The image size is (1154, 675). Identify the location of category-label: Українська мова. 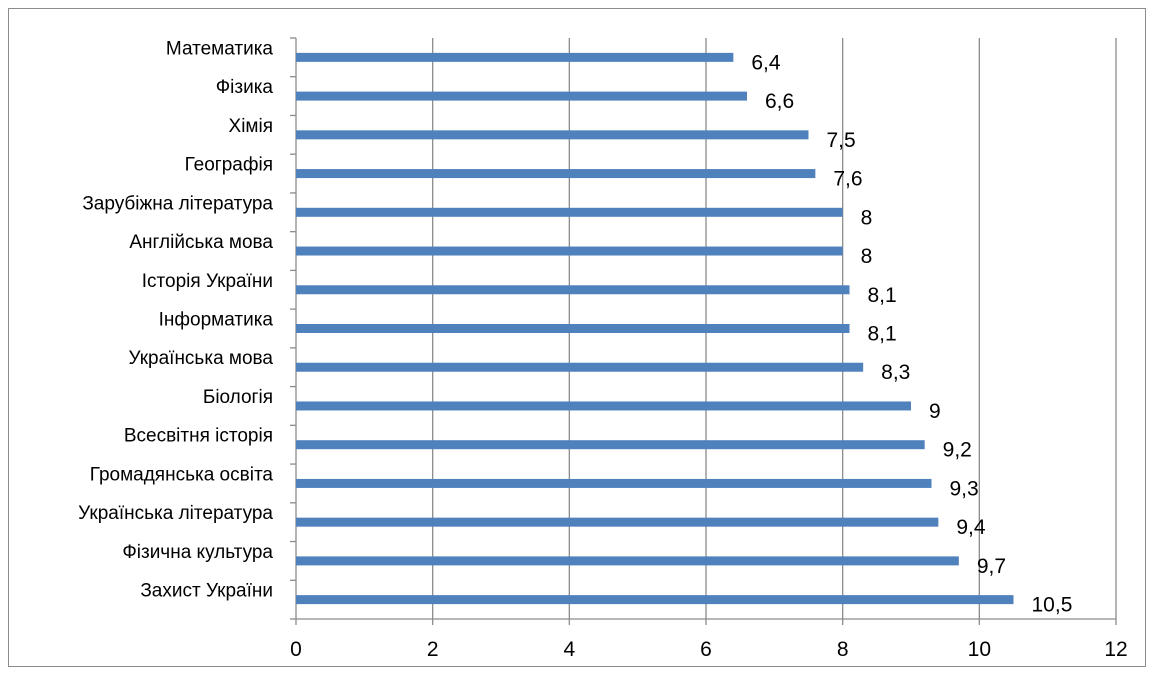
(201, 358).